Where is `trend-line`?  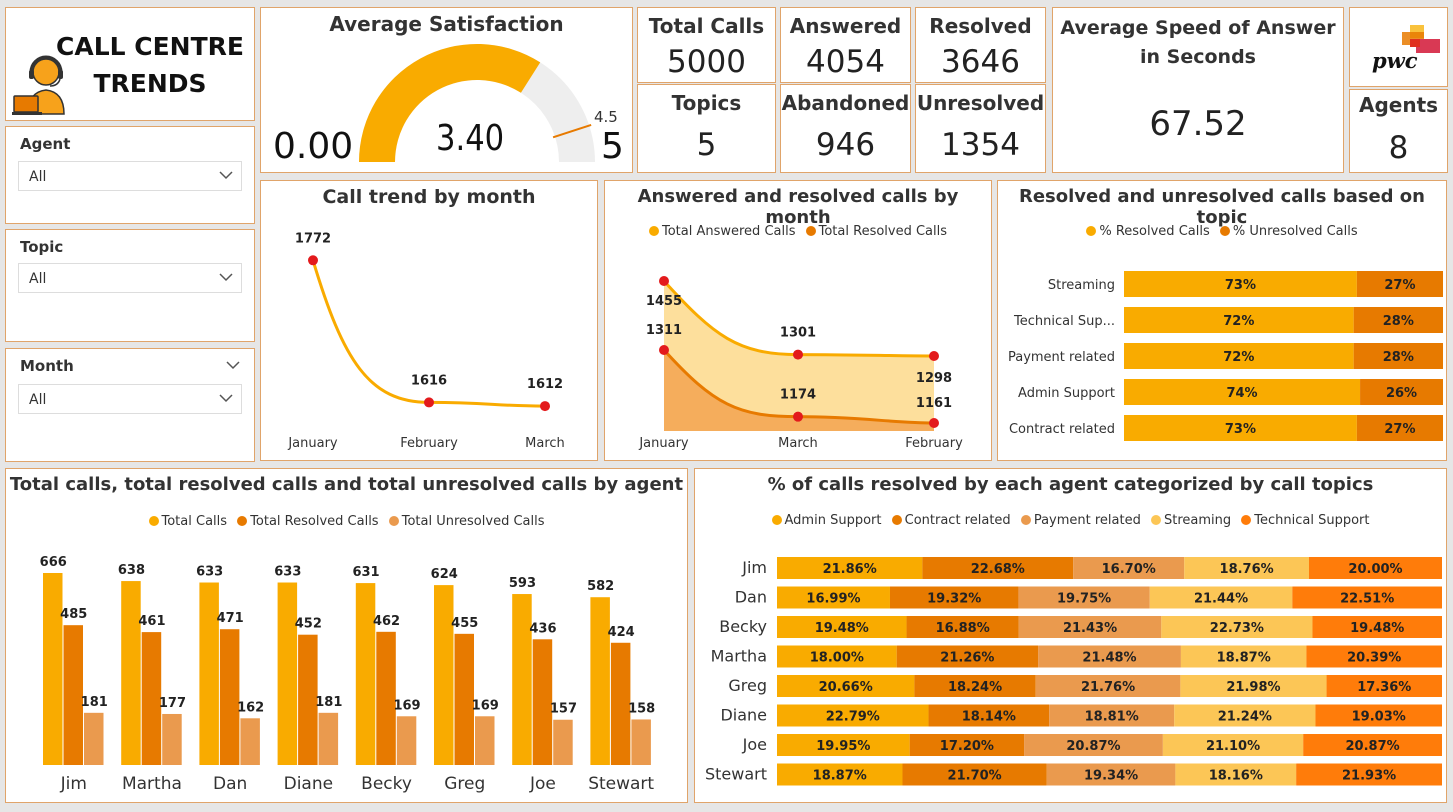 trend-line is located at coordinates (428, 333).